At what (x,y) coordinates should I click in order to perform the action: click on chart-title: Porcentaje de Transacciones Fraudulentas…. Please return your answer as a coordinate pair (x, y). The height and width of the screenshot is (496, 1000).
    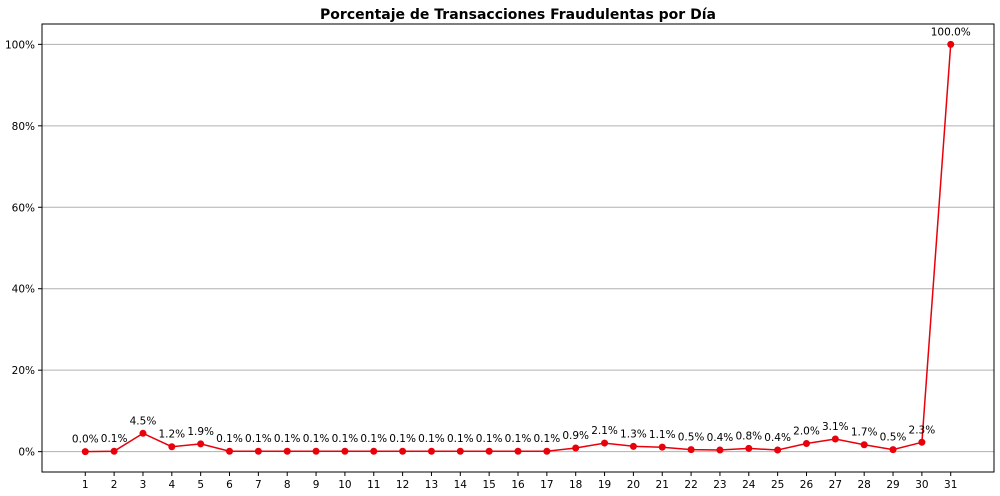
    Looking at the image, I should click on (518, 15).